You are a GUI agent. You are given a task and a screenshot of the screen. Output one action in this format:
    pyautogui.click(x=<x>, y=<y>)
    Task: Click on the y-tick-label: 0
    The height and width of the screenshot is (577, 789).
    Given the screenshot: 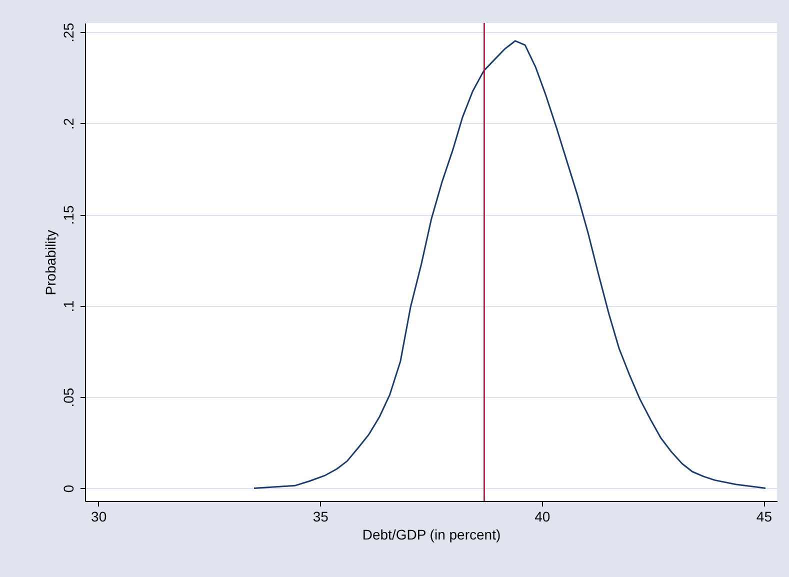 What is the action you would take?
    pyautogui.click(x=68, y=488)
    